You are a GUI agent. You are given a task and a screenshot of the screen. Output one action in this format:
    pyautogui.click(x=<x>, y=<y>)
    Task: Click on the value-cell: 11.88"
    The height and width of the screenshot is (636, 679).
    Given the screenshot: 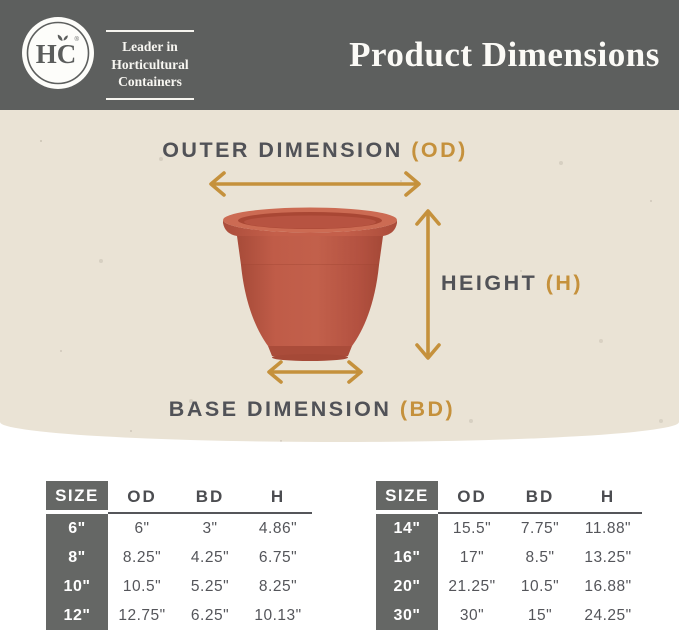 What is the action you would take?
    pyautogui.click(x=608, y=528)
    